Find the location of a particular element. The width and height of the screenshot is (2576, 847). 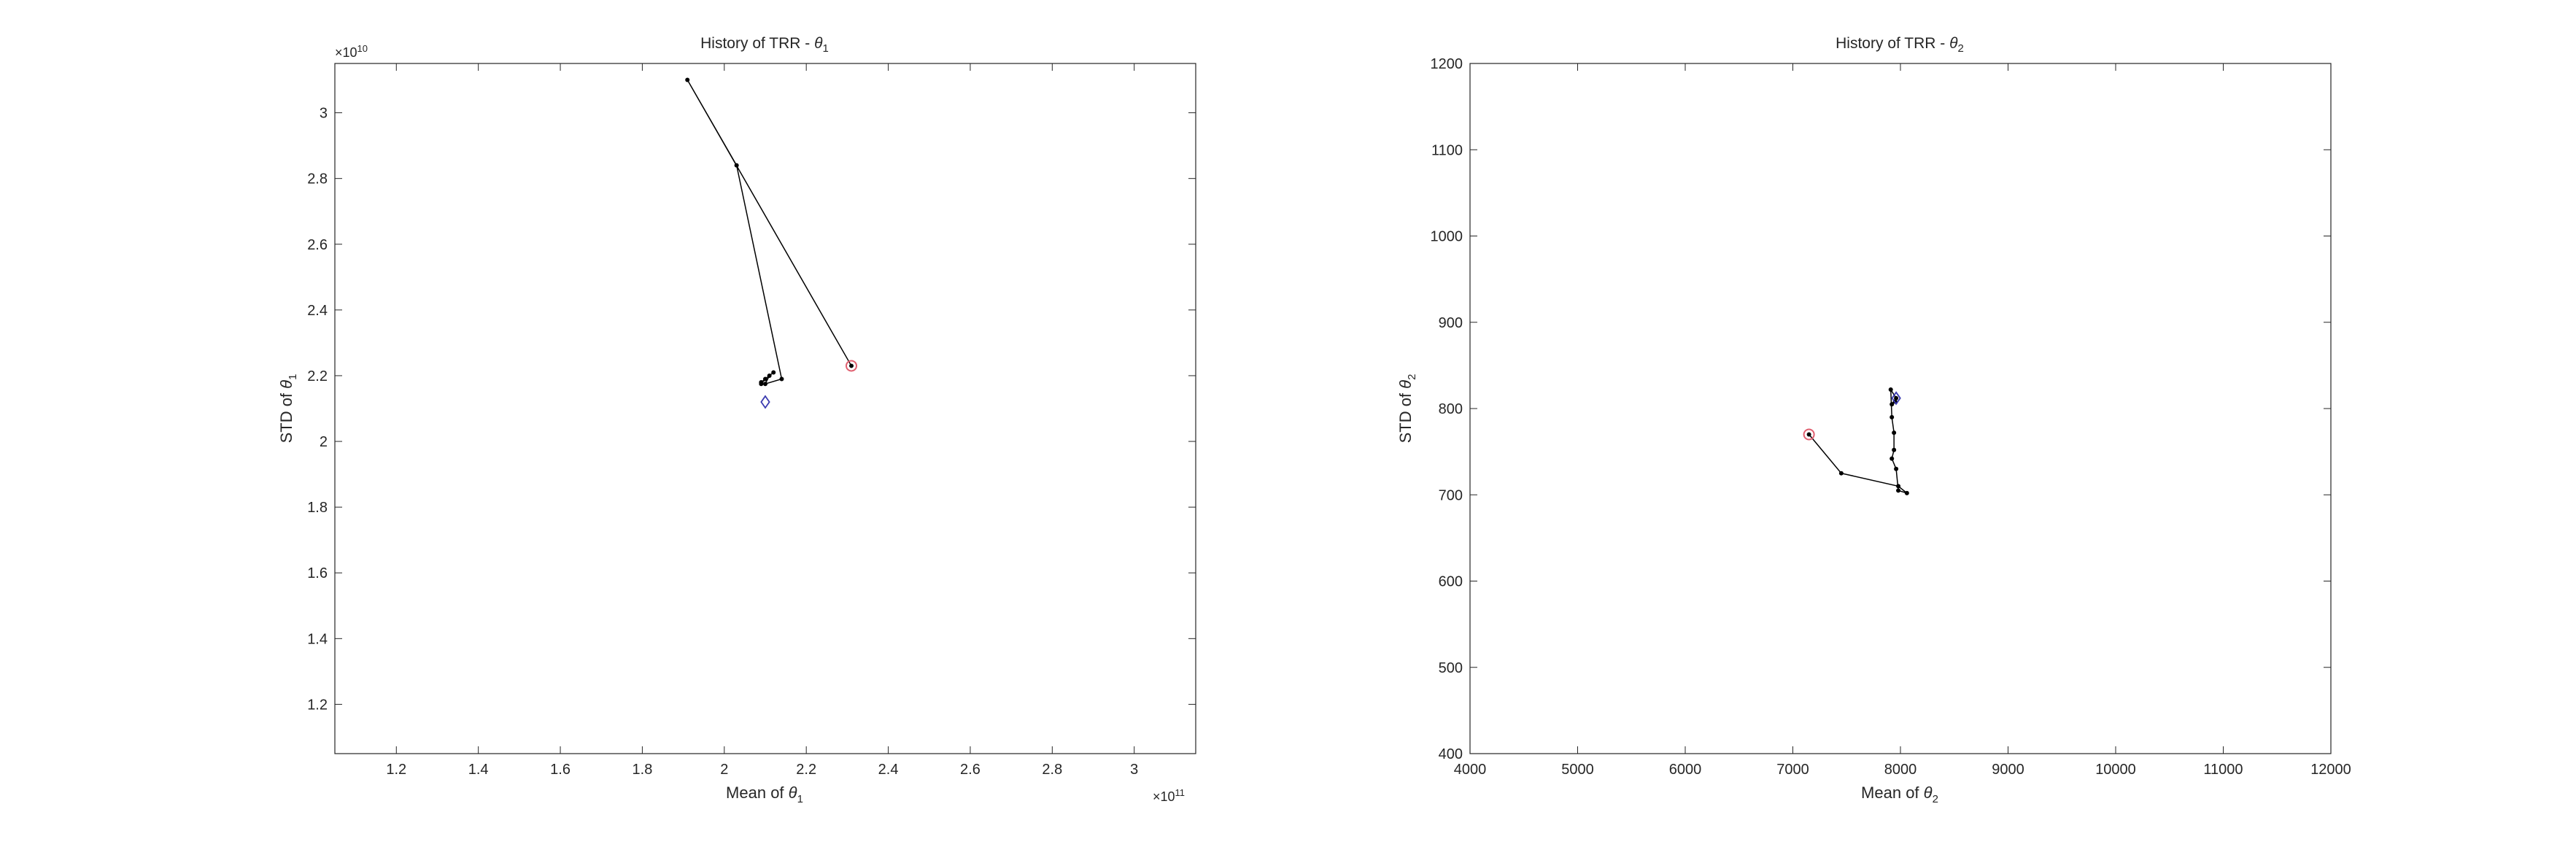

x-tick-label: 3 is located at coordinates (1134, 770).